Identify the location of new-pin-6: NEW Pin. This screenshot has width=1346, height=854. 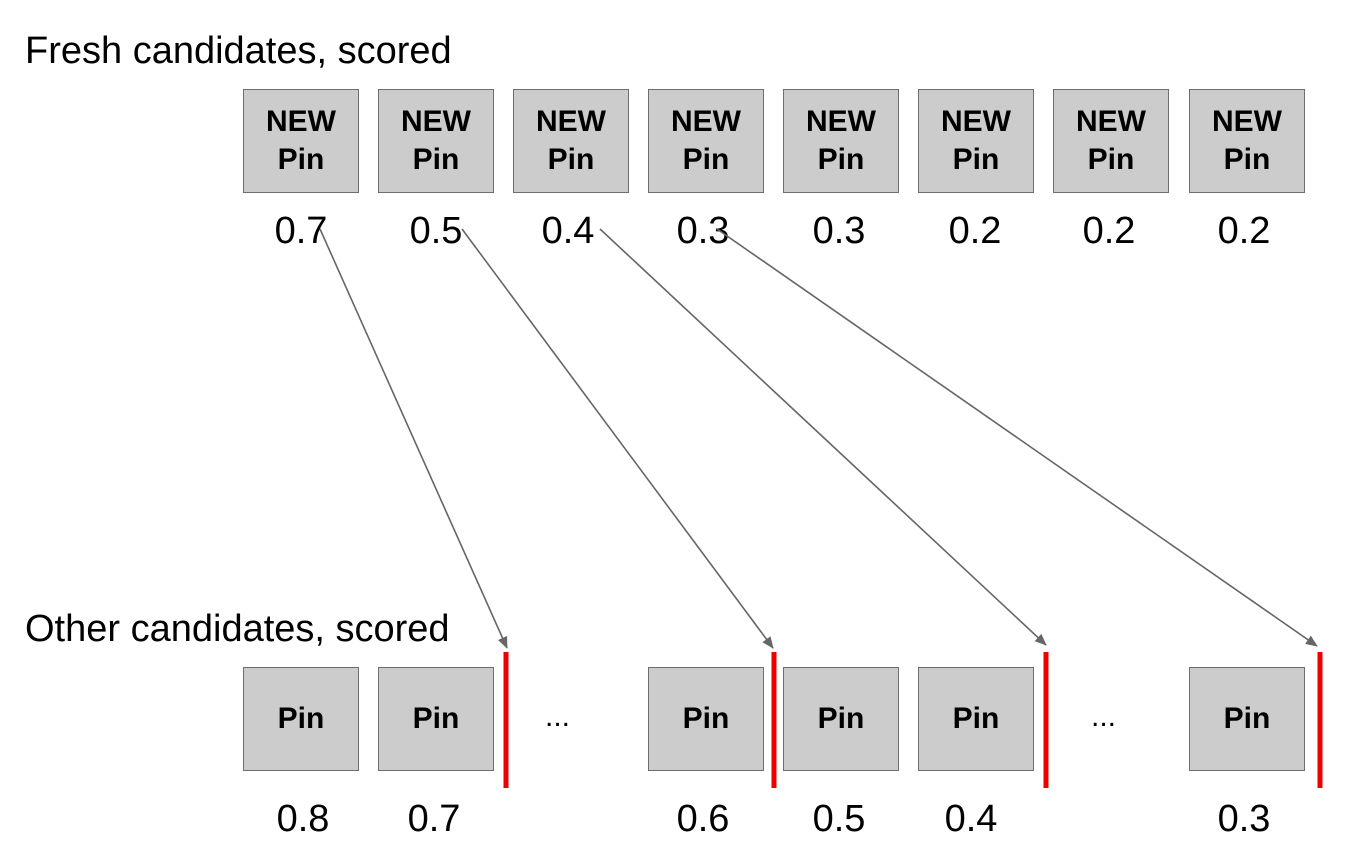
(976, 141).